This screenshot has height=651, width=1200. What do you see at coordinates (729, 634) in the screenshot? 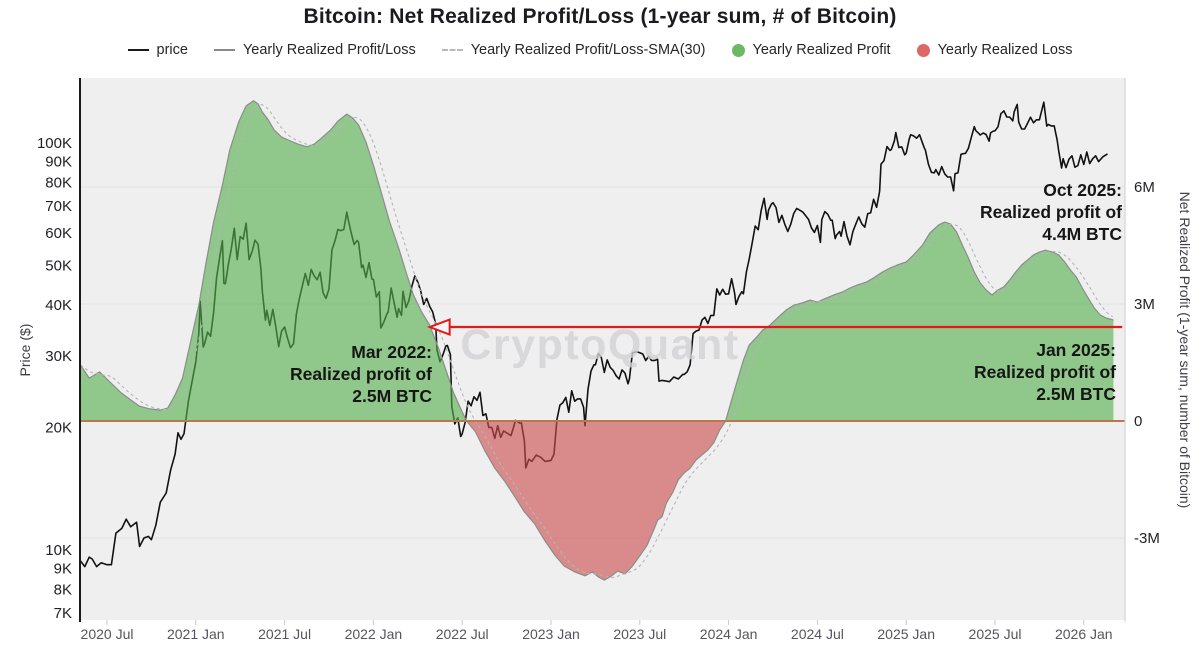
I see `x-axis-tick-label: 2024 Jan` at bounding box center [729, 634].